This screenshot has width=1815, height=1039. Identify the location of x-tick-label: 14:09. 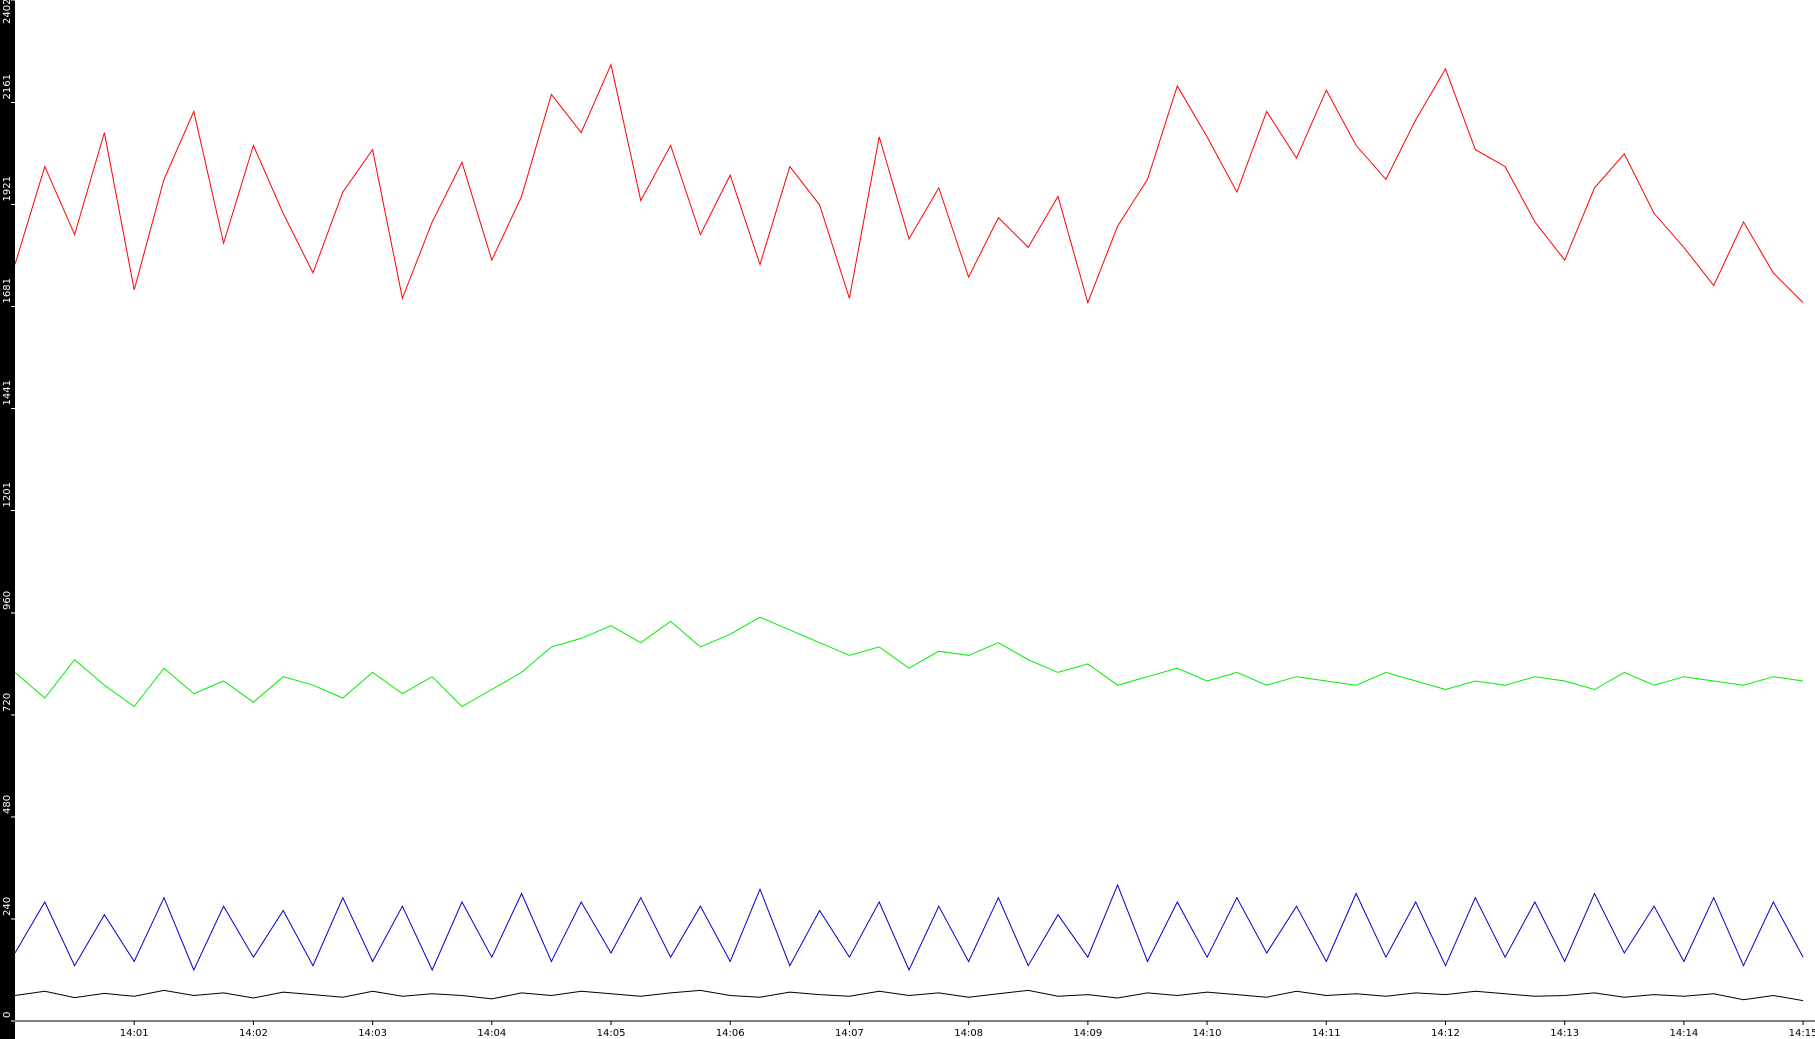
(1087, 1033).